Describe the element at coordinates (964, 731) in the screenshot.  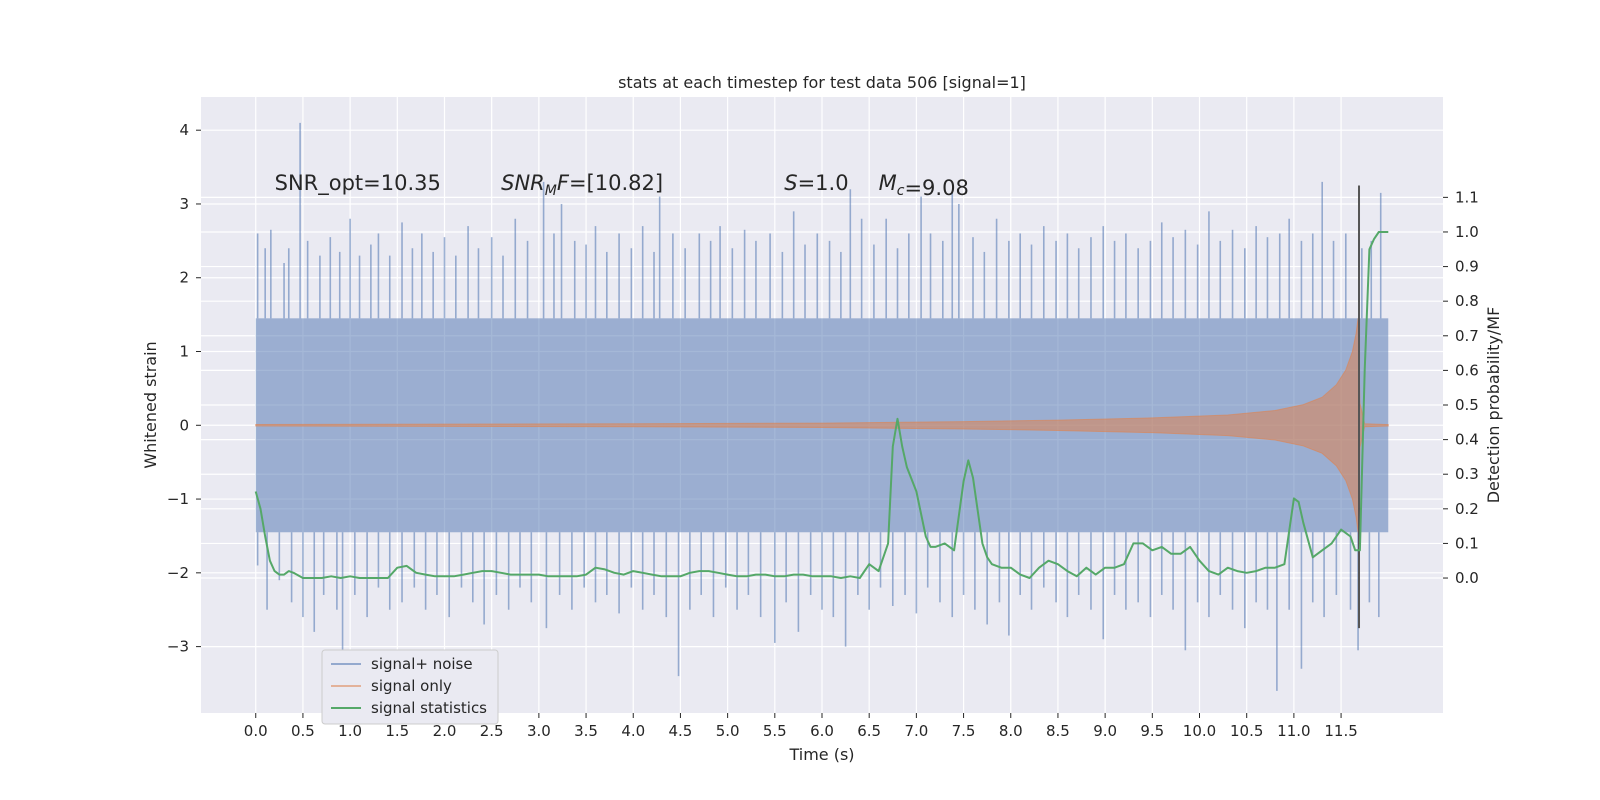
I see `x-tick-label: 7.5` at that location.